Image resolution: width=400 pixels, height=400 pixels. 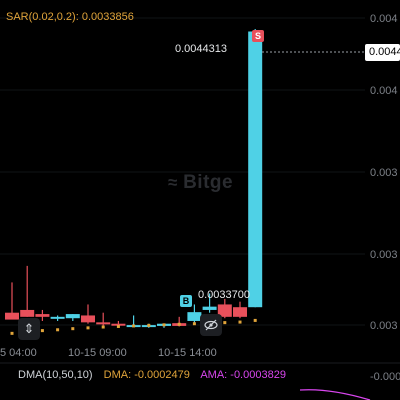 I want to click on x-axis-labels: 5 04:00 10-15 09:00 10-15 14:00, so click(x=108, y=353).